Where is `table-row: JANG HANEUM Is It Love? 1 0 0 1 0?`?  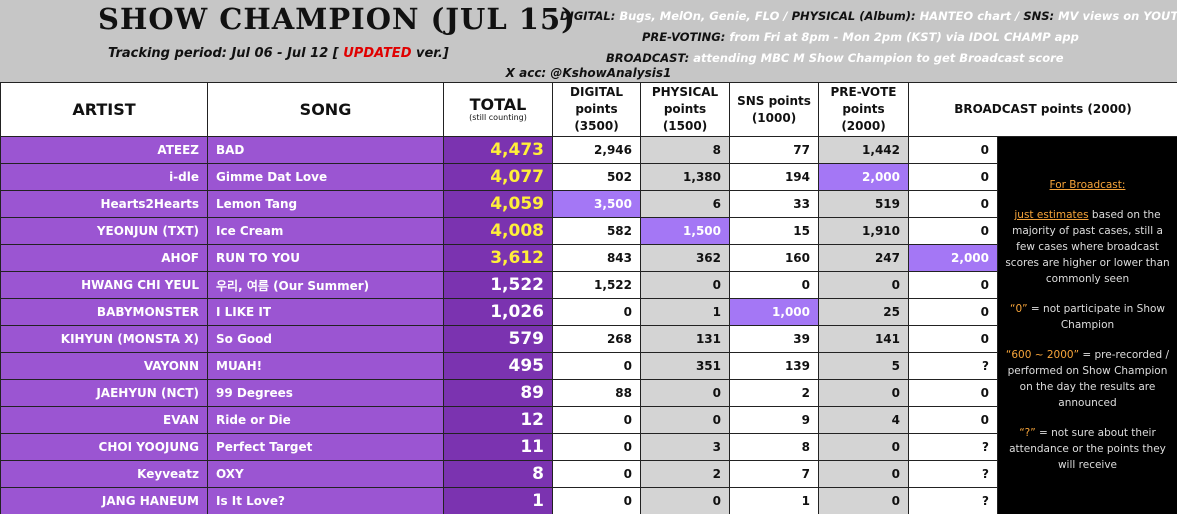
table-row: JANG HANEUM Is It Love? 1 0 0 1 0? is located at coordinates (588, 500).